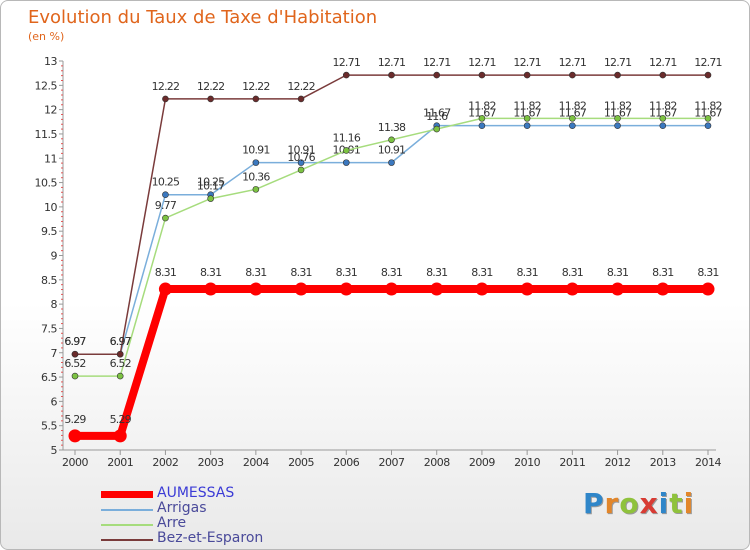  I want to click on logo-letter: t, so click(676, 503).